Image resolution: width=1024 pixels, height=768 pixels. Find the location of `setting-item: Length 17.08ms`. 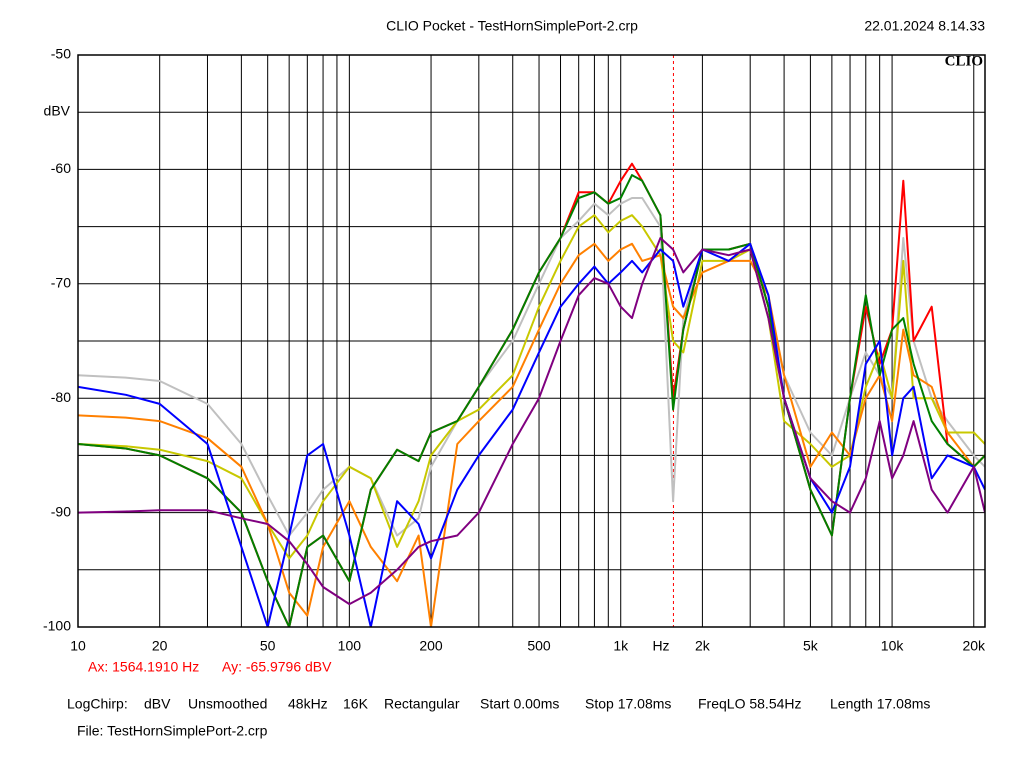

setting-item: Length 17.08ms is located at coordinates (880, 704).